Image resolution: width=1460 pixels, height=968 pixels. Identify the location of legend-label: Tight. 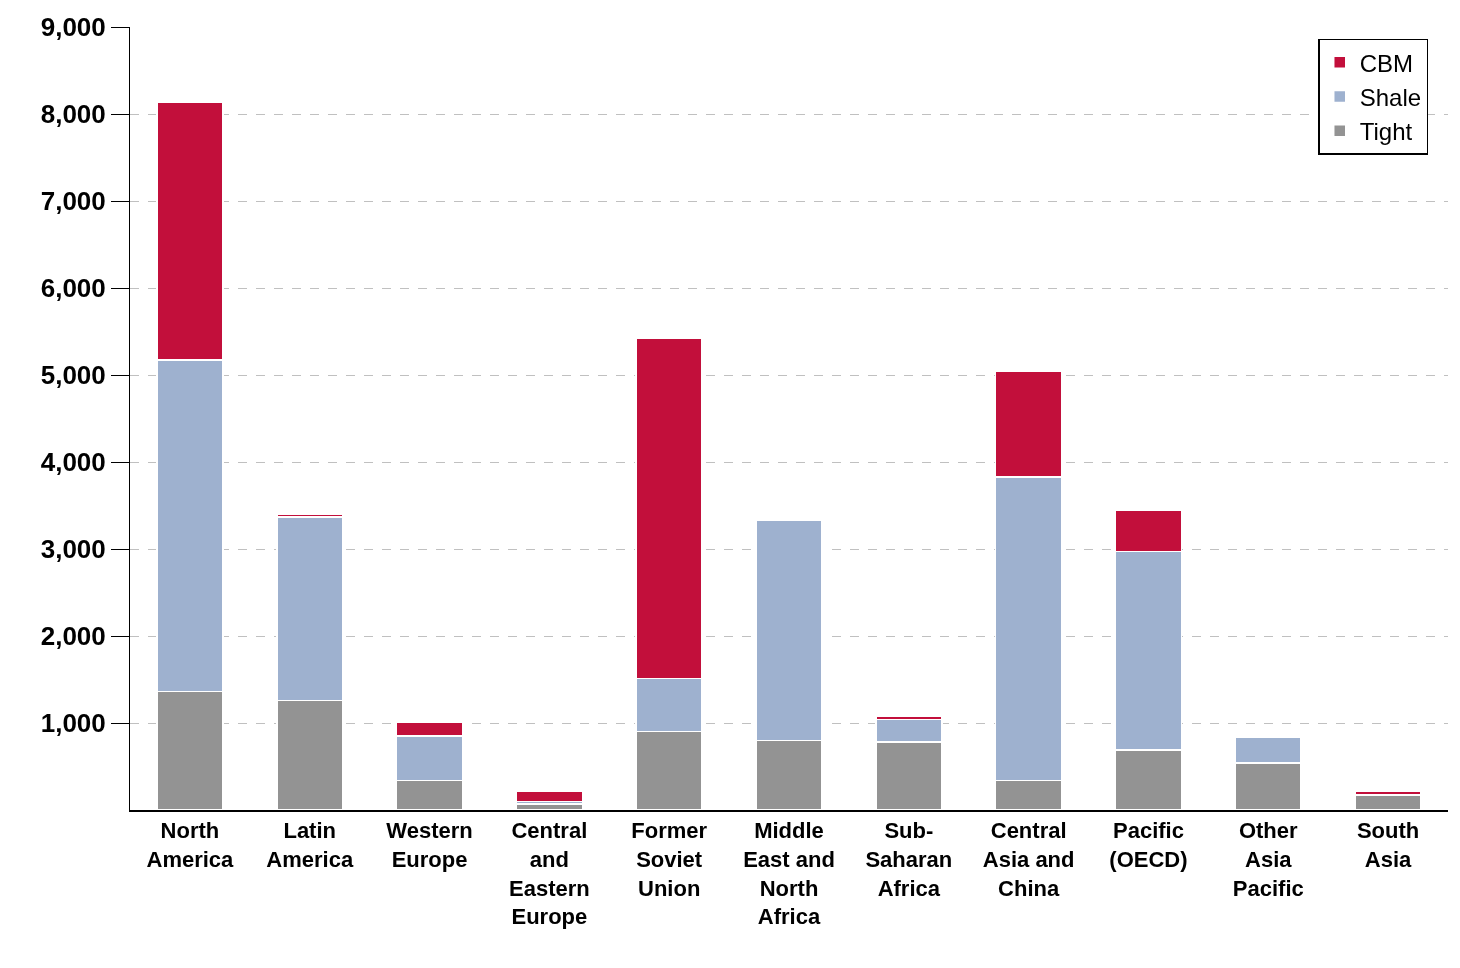
(1386, 132).